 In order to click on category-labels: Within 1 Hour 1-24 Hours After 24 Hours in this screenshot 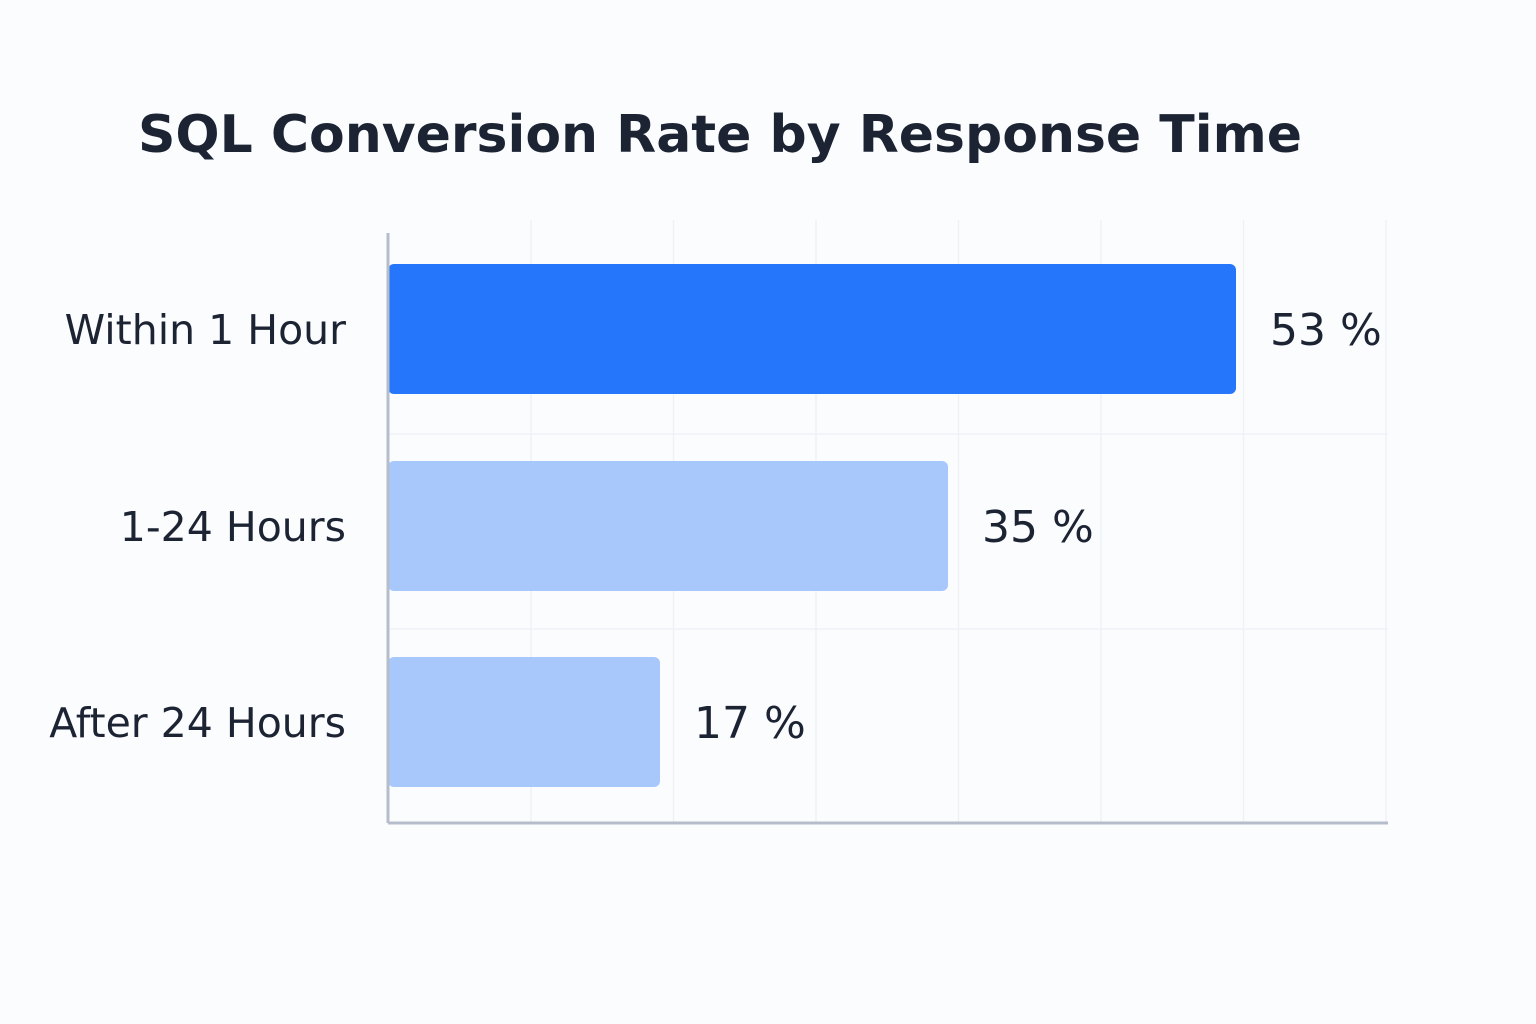, I will do `click(197, 526)`.